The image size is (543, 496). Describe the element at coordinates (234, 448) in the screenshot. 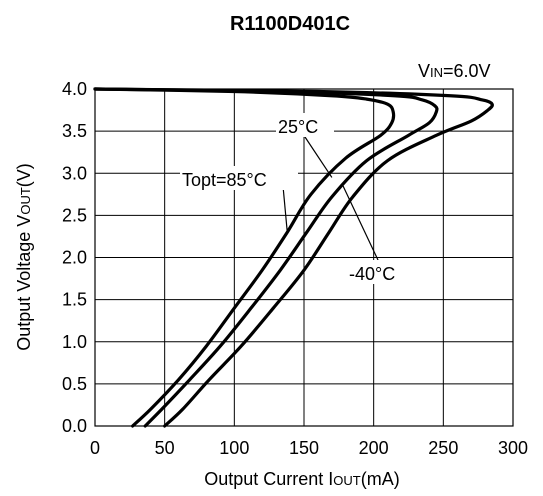

I see `x-tick-label: 100` at that location.